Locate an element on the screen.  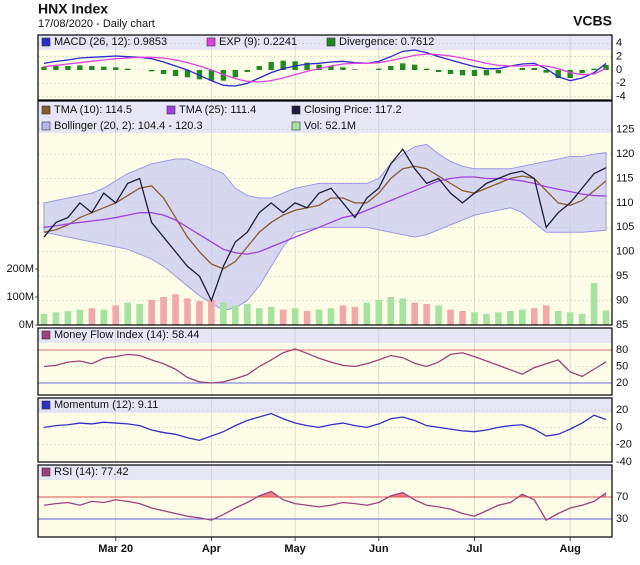
x-tick-label: Aug is located at coordinates (569, 549).